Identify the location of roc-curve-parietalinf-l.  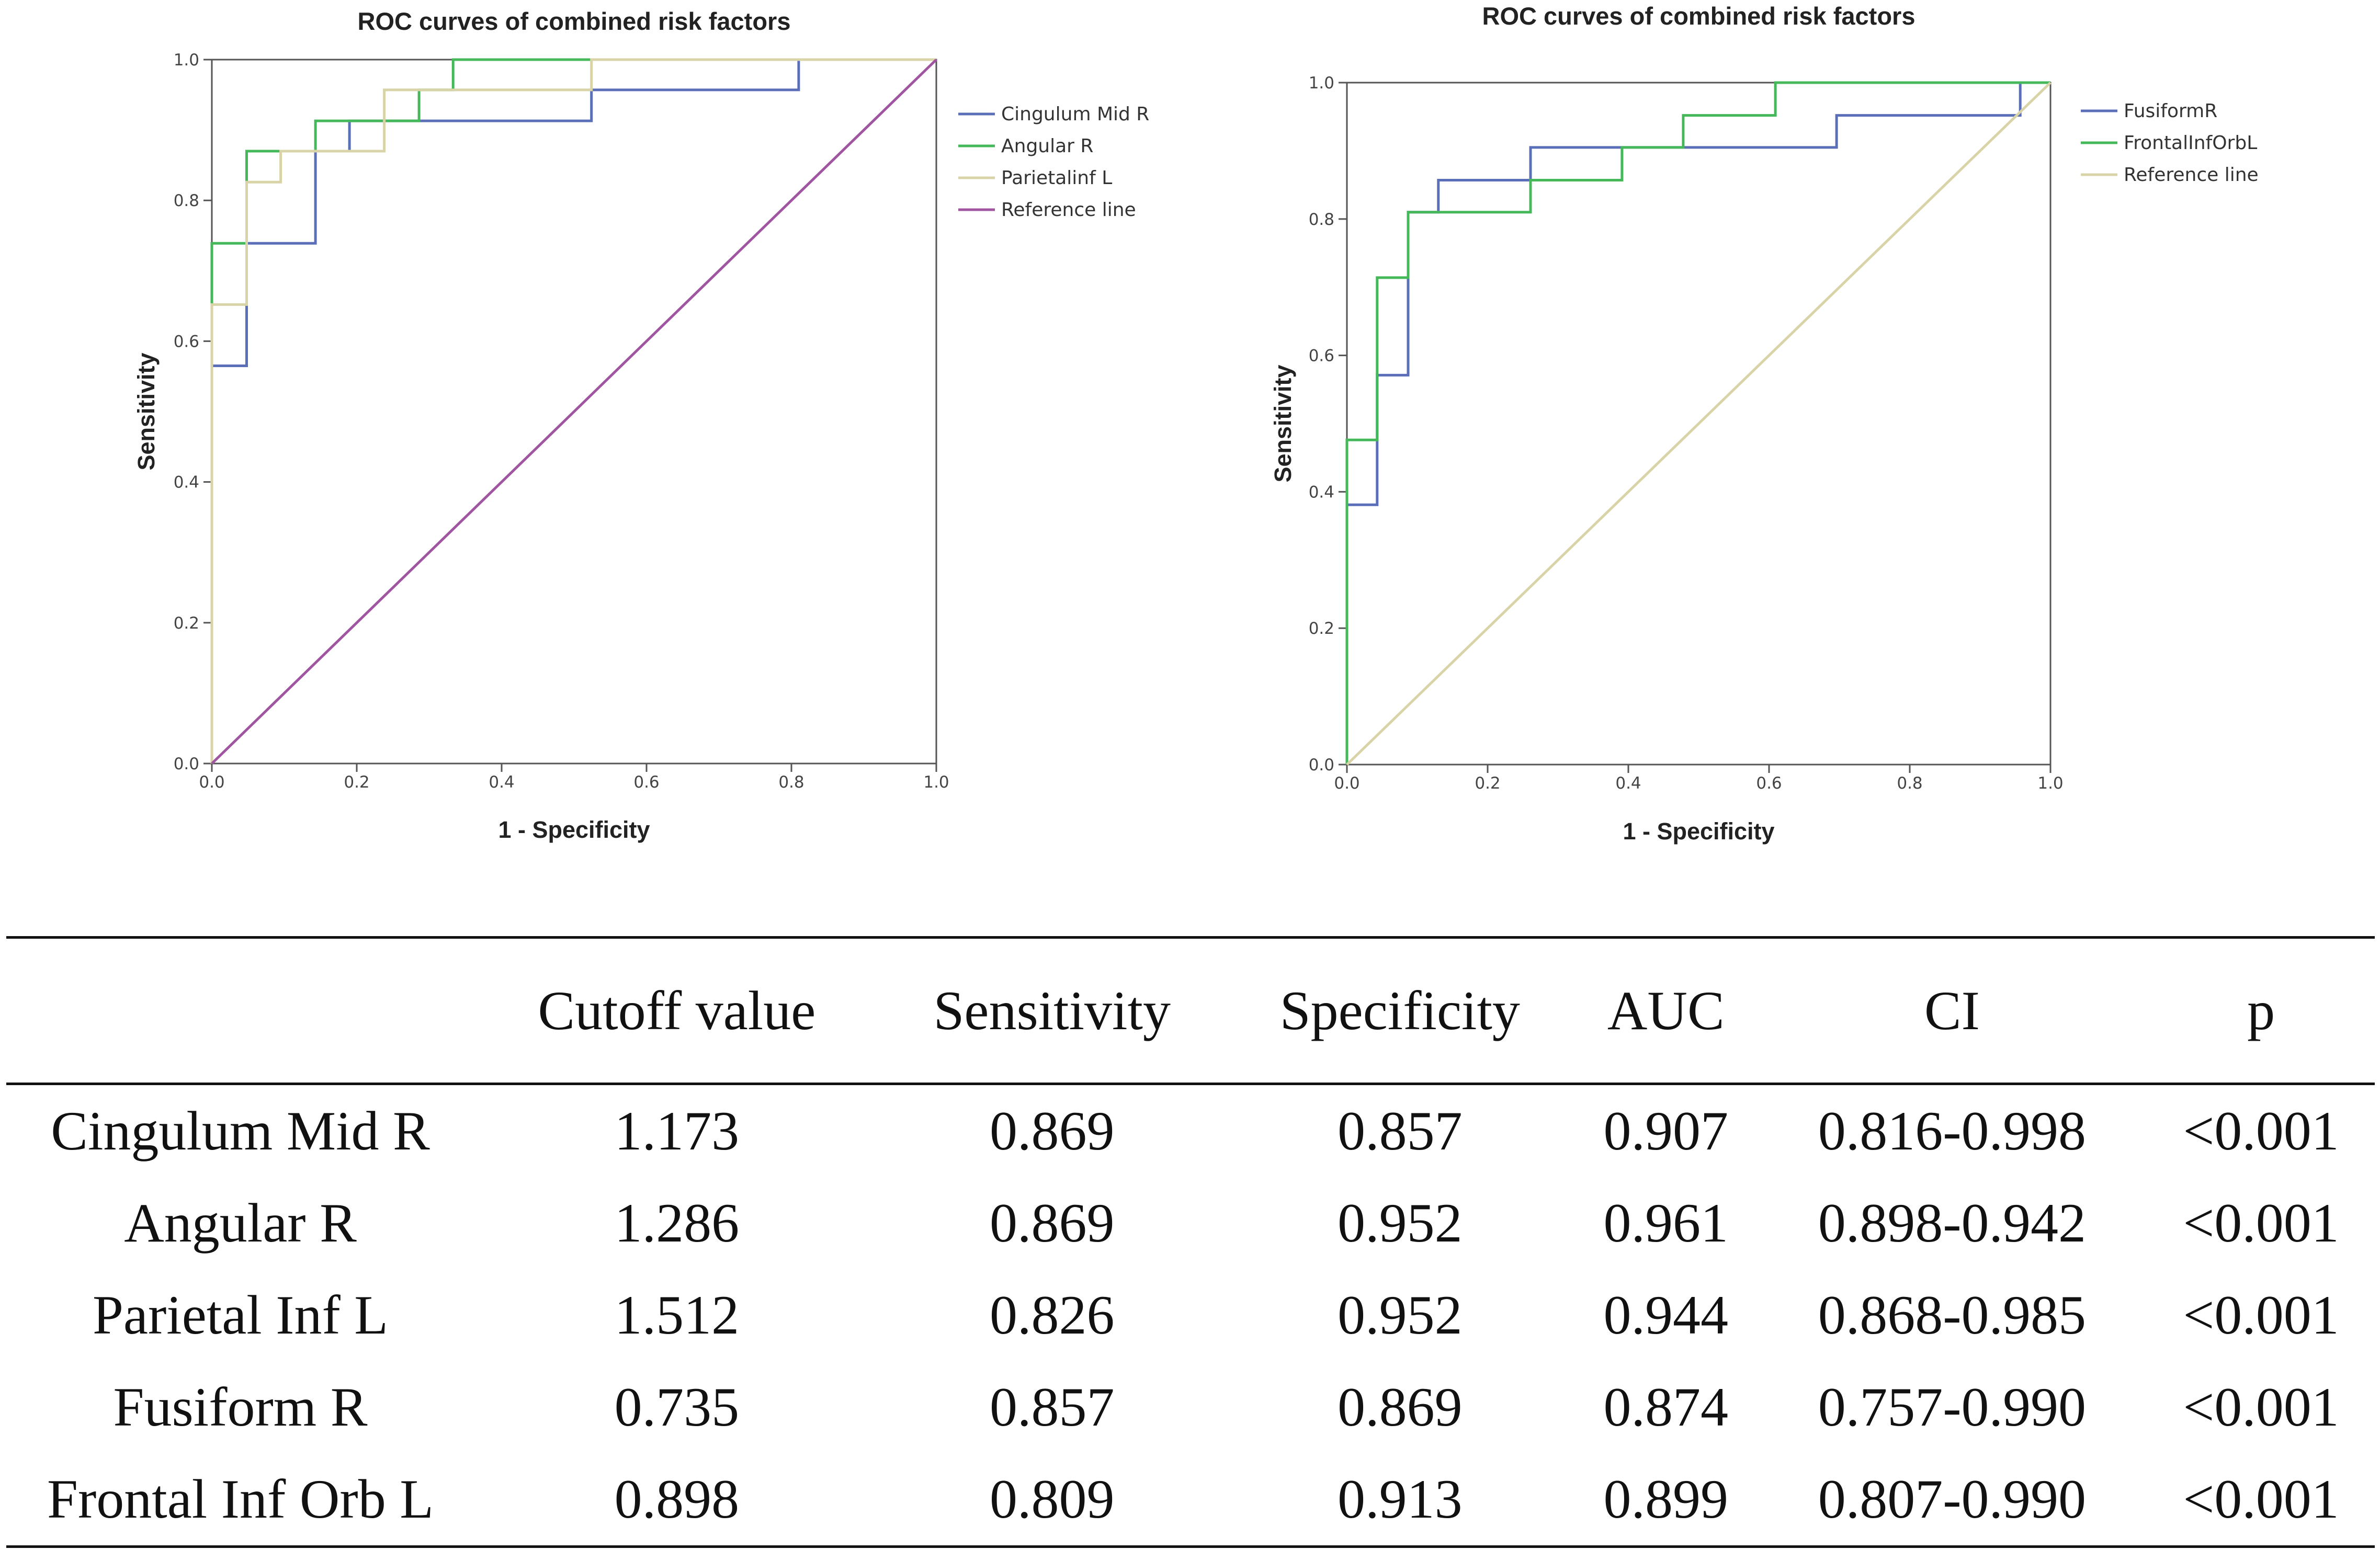
(573, 411).